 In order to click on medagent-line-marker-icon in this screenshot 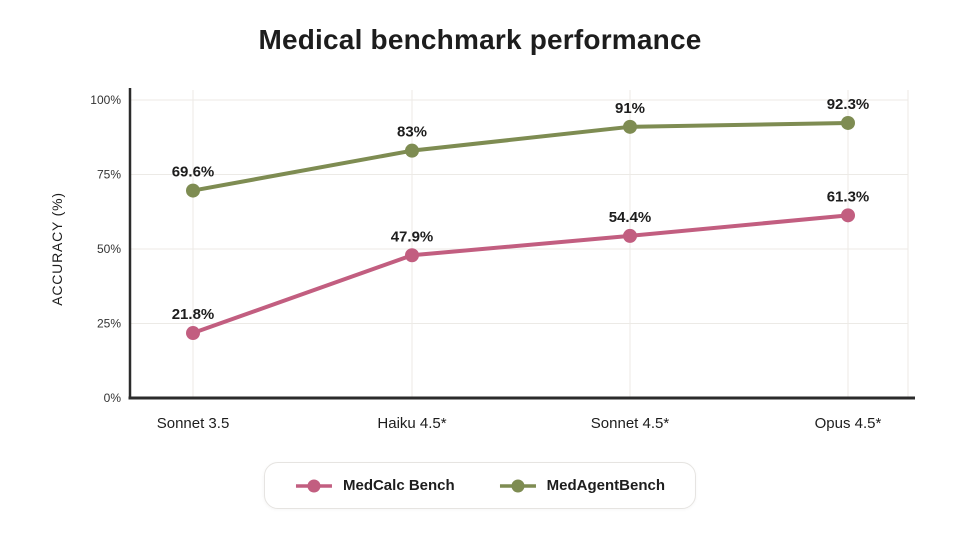, I will do `click(517, 485)`.